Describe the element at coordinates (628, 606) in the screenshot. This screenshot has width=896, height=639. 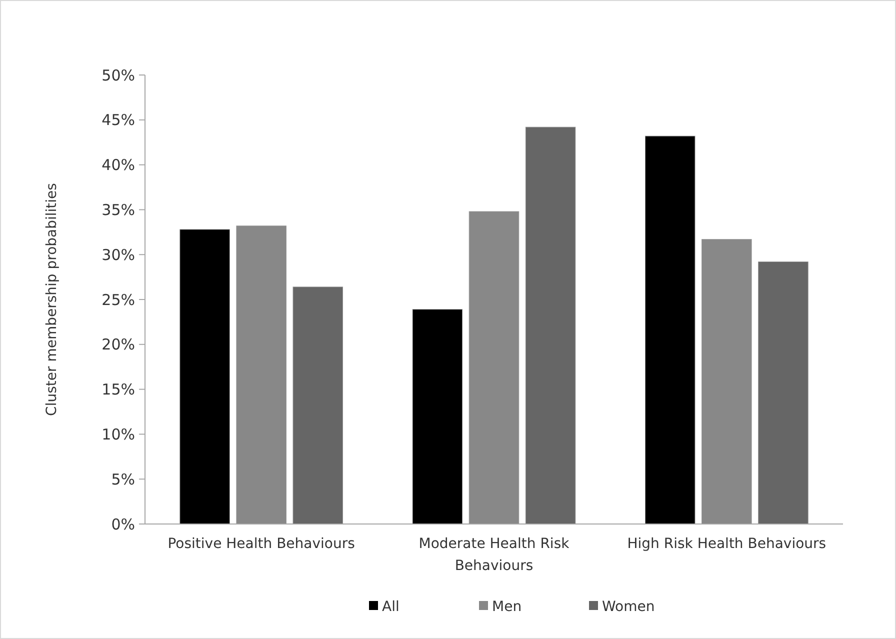
I see `legend-label: Women` at that location.